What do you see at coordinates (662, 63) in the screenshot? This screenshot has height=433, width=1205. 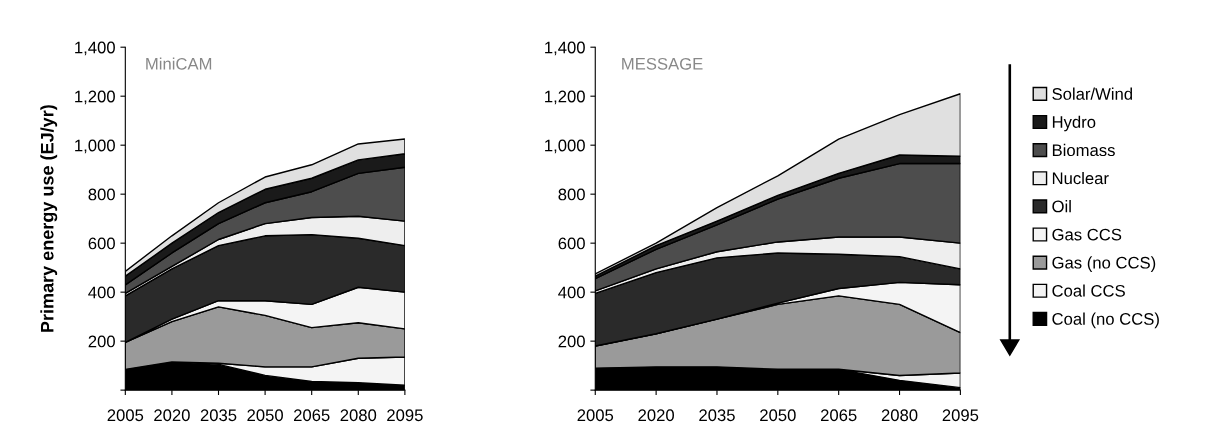 I see `annotation: MESSAGE` at bounding box center [662, 63].